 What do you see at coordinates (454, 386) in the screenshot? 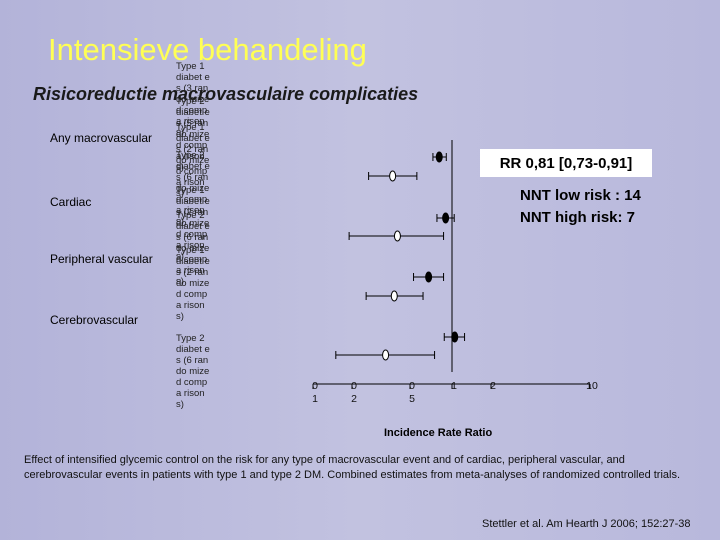
I see `x-tick-label: 1` at bounding box center [454, 386].